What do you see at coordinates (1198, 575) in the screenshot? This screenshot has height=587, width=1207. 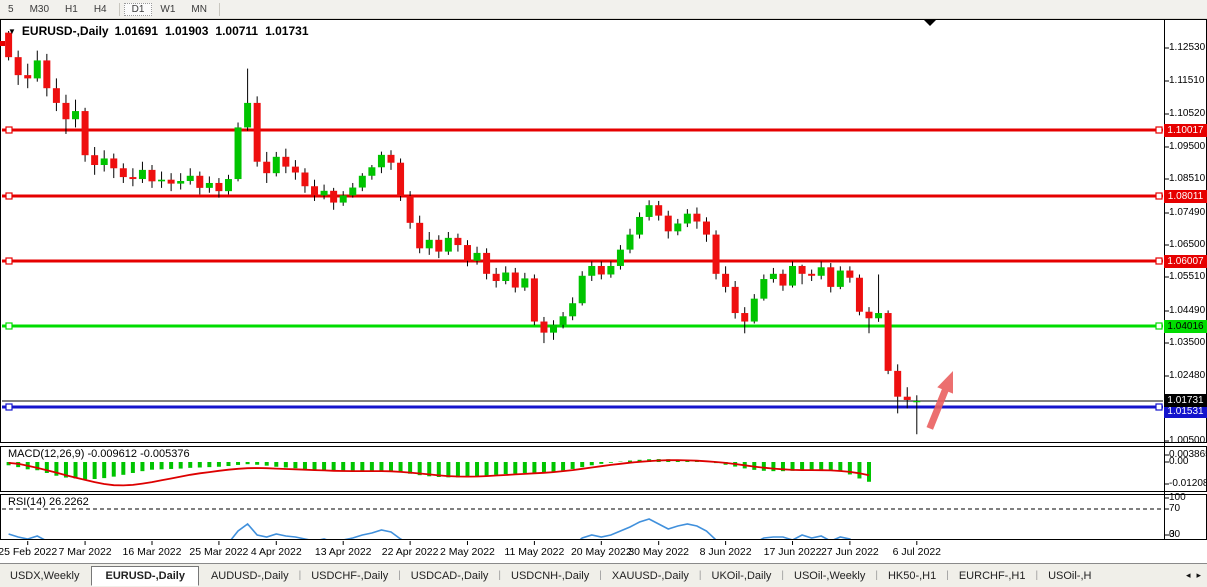 I see `tab-scroll-right-icon: ▸` at bounding box center [1198, 575].